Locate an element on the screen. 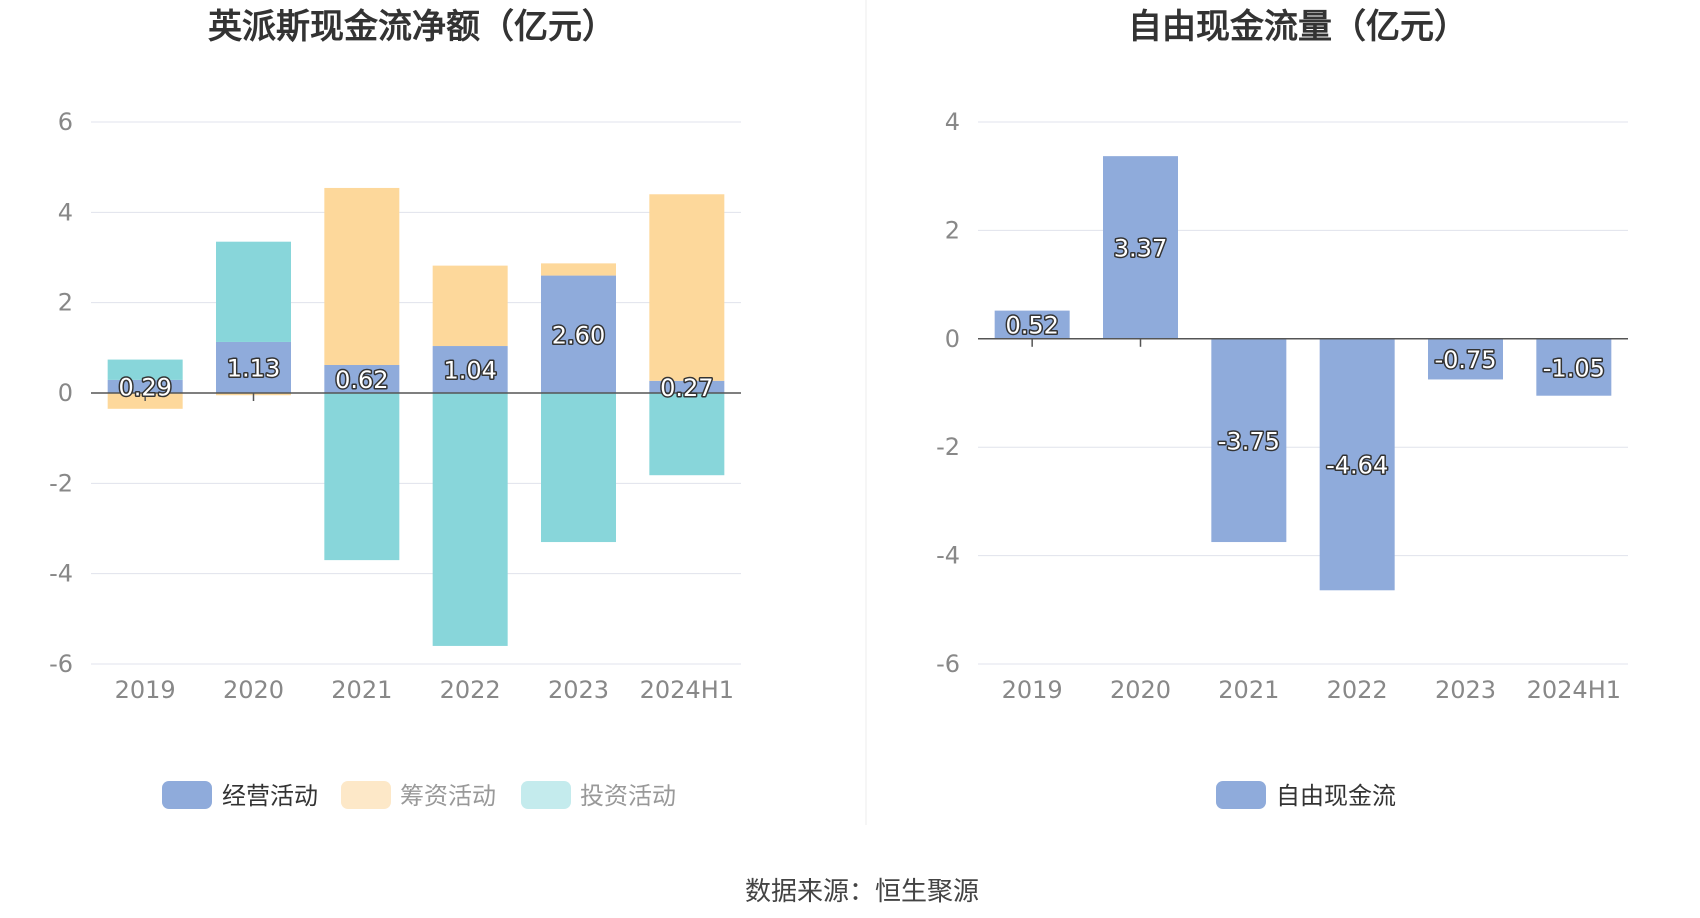 Image resolution: width=1700 pixels, height=918 pixels. bar-自由现金流-2024H1 is located at coordinates (1574, 367).